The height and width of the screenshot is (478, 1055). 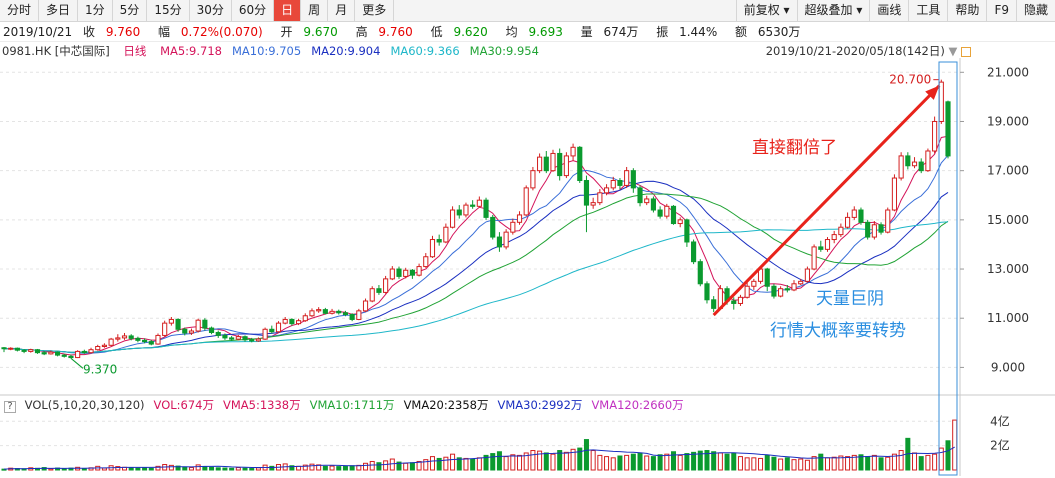 I want to click on settings-icon, so click(x=966, y=51).